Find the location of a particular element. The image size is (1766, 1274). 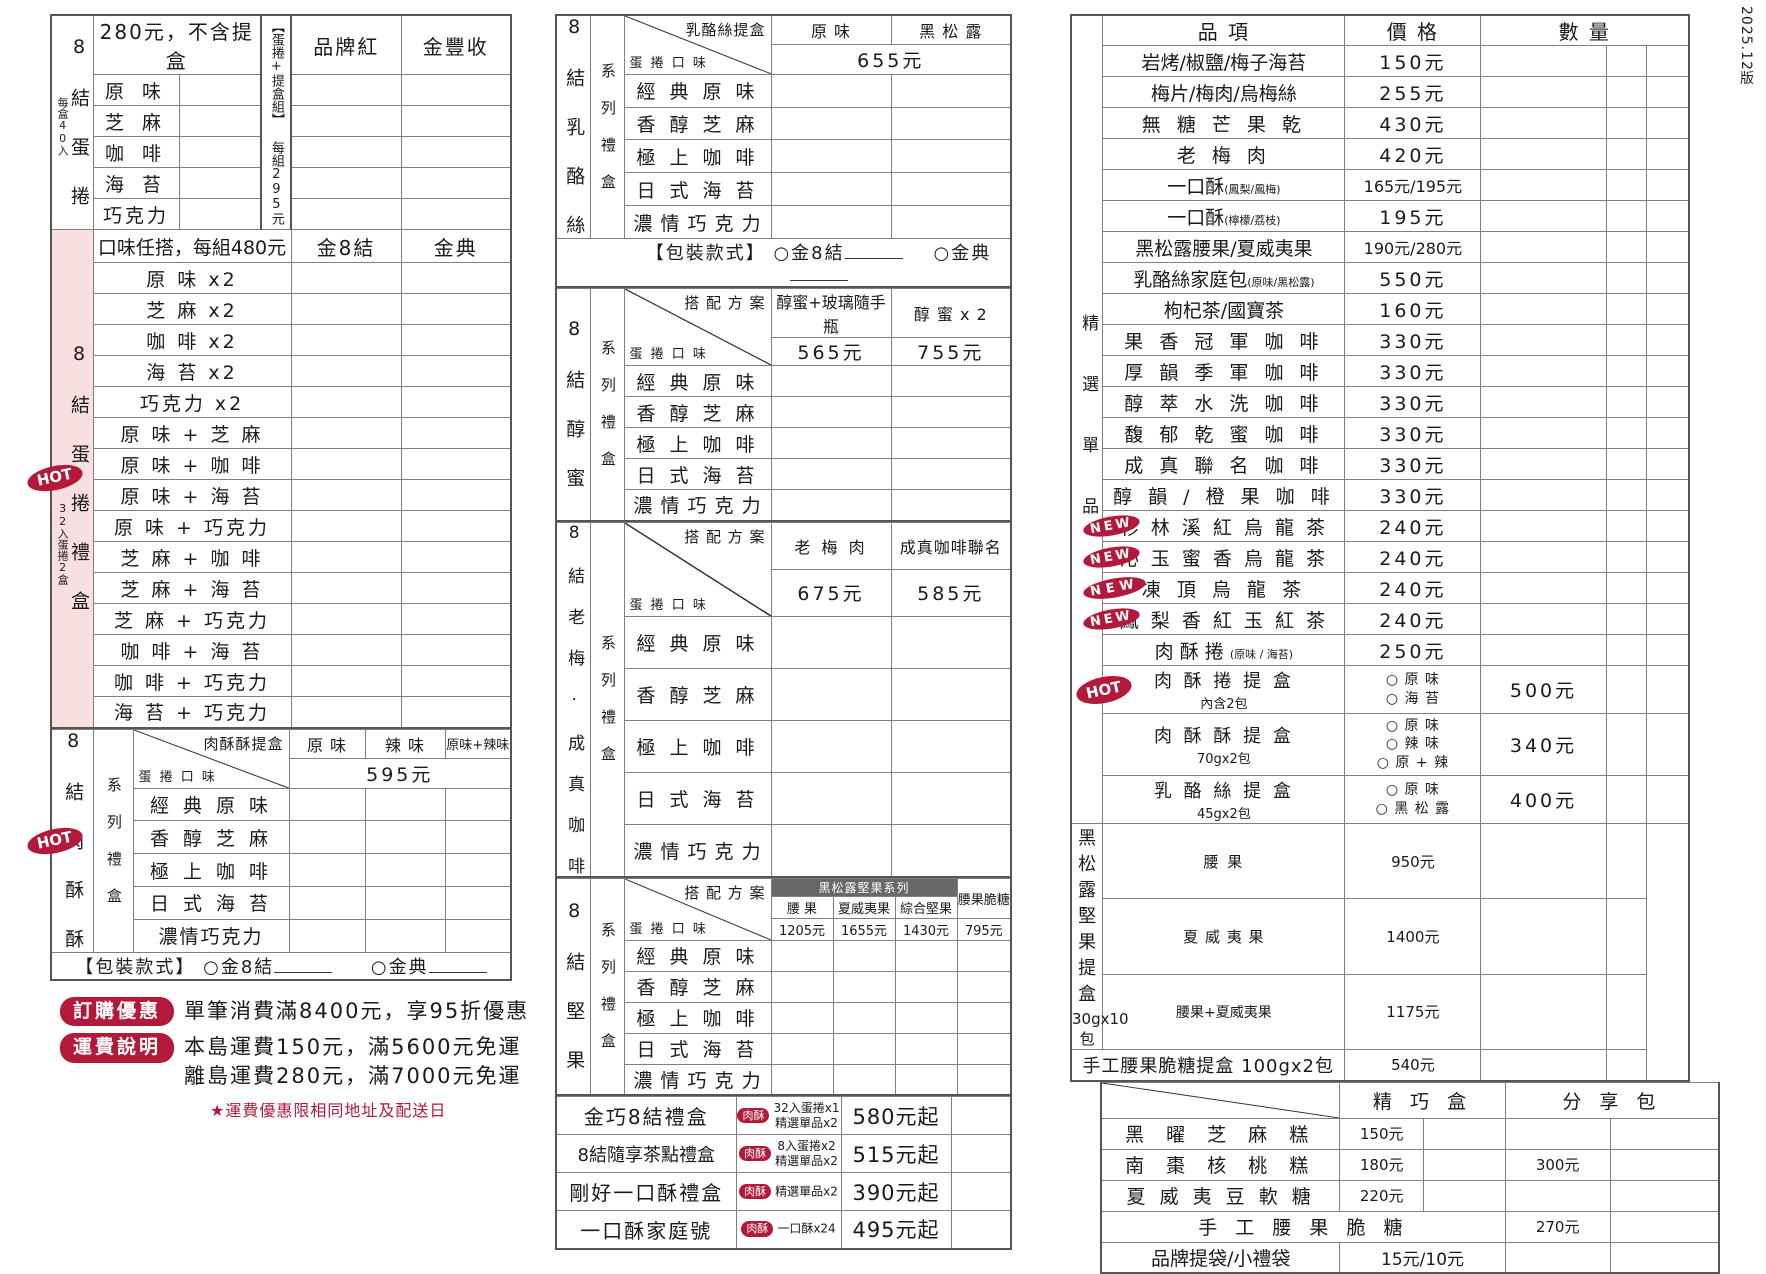

item-13-qty-b is located at coordinates (1626, 464).